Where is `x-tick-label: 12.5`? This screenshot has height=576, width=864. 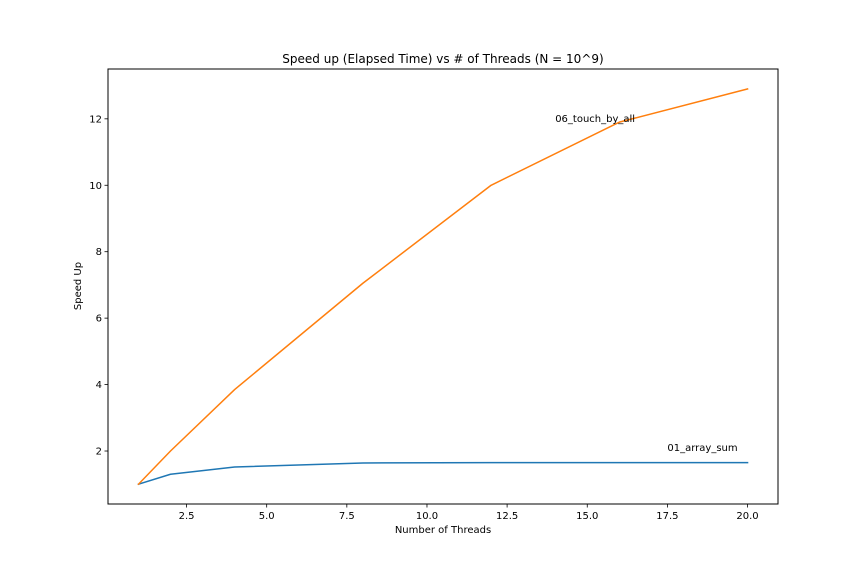 x-tick-label: 12.5 is located at coordinates (507, 516).